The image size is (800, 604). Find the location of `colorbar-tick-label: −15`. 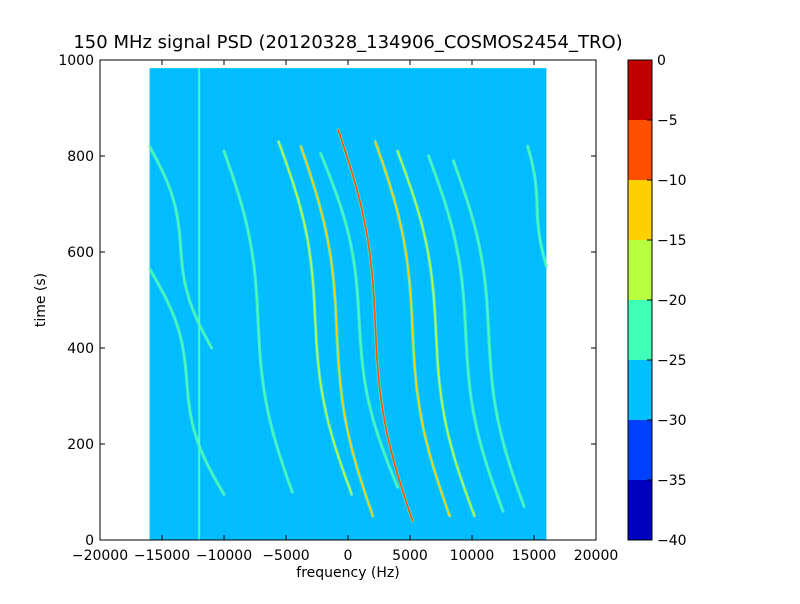

colorbar-tick-label: −15 is located at coordinates (672, 241).